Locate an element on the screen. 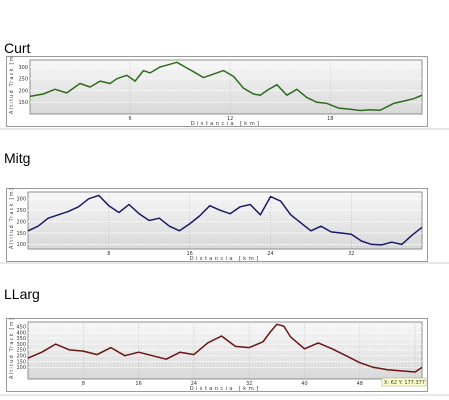  route-title-curt: Curt is located at coordinates (17, 48).